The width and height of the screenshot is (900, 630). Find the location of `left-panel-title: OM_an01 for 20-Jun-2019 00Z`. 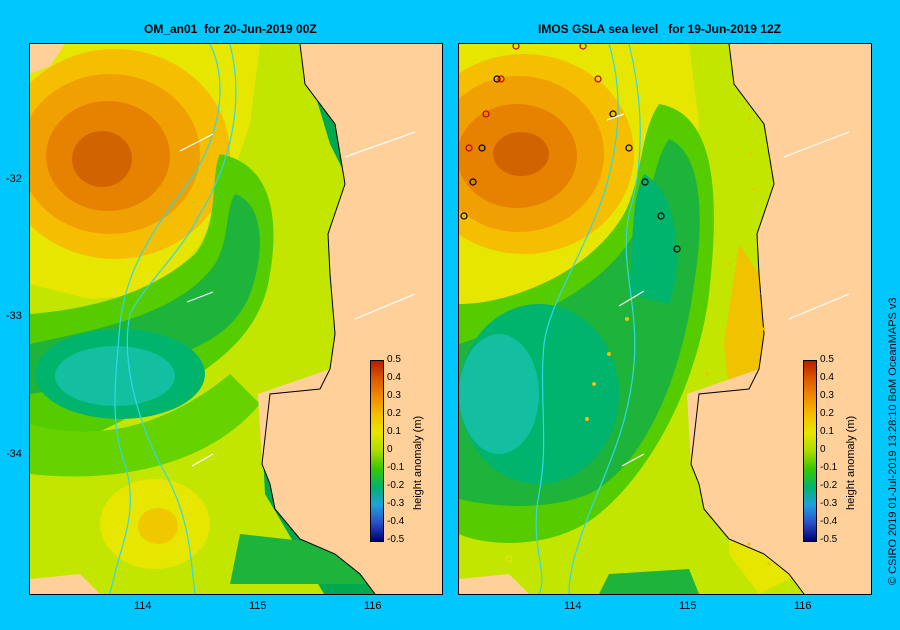

left-panel-title: OM_an01 for 20-Jun-2019 00Z is located at coordinates (230, 29).